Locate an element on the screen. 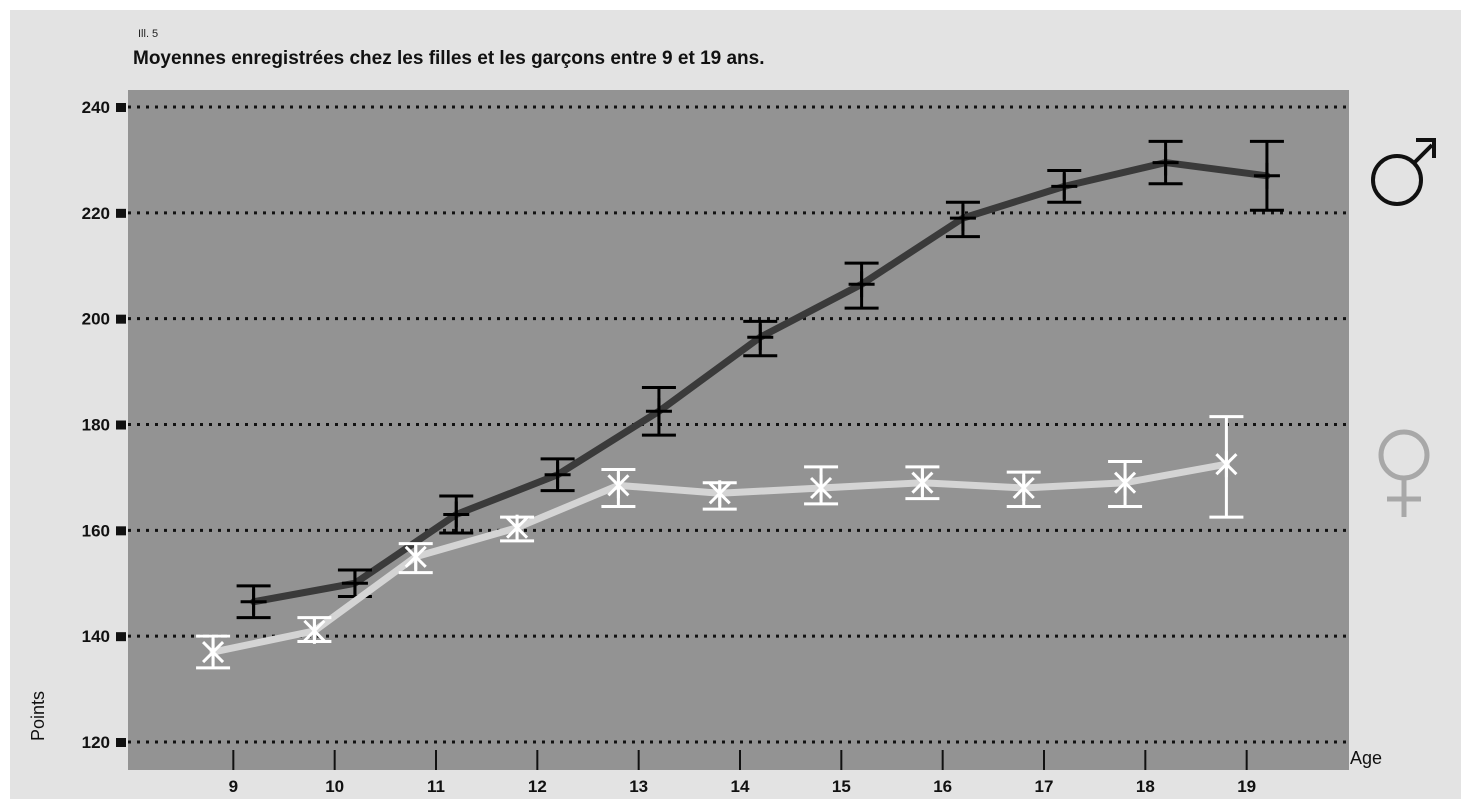 This screenshot has height=799, width=1471. male-symbol-circle is located at coordinates (1397, 180).